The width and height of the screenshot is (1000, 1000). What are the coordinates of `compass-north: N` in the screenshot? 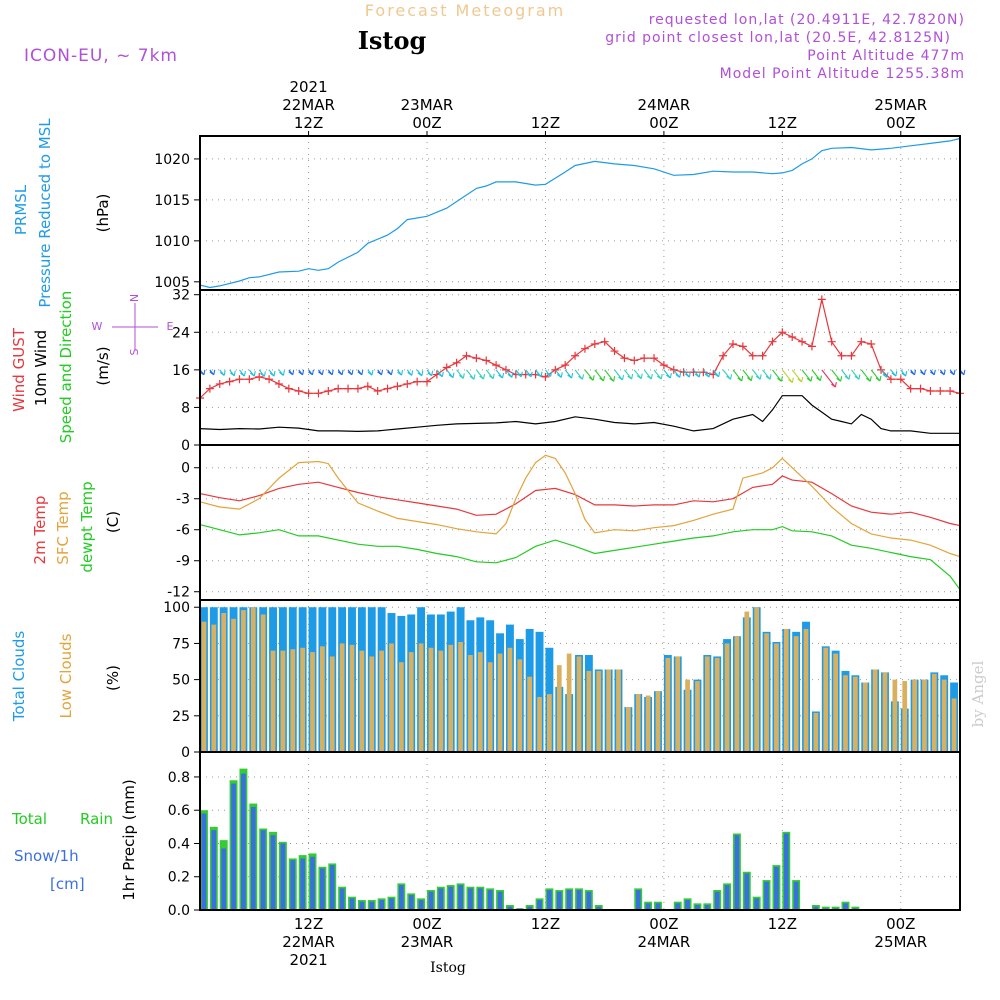 It's located at (134, 298).